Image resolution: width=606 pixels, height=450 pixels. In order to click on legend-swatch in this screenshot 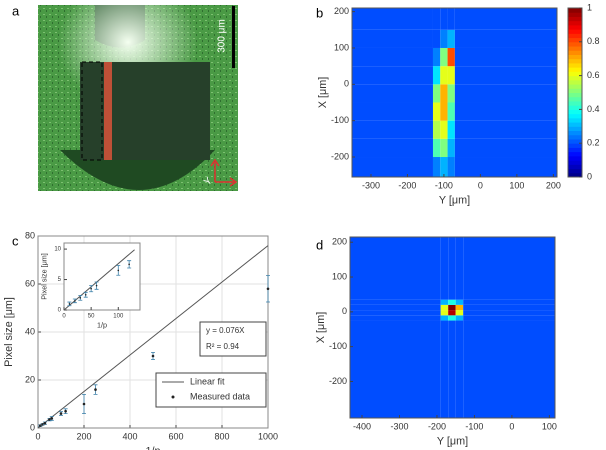, I will do `click(173, 397)`.